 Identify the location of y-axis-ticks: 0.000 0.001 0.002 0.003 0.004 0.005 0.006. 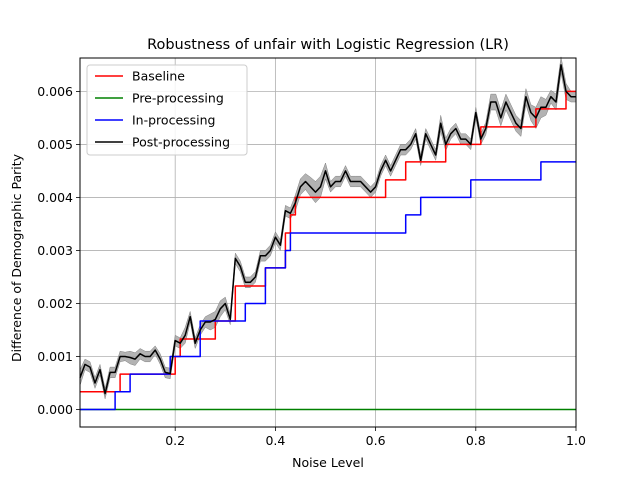
(58, 250).